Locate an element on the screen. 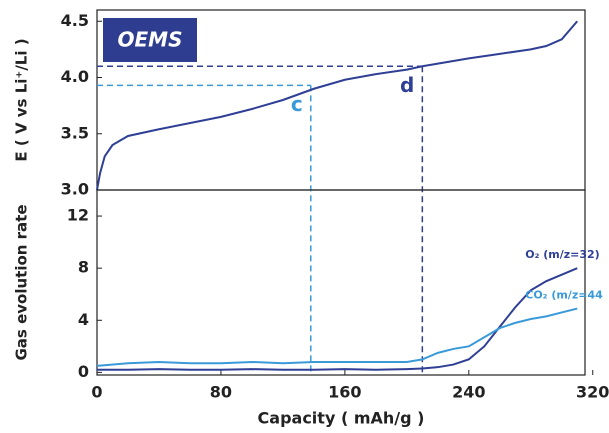 Image resolution: width=609 pixels, height=433 pixels. x-tick-label: 240 is located at coordinates (468, 392).